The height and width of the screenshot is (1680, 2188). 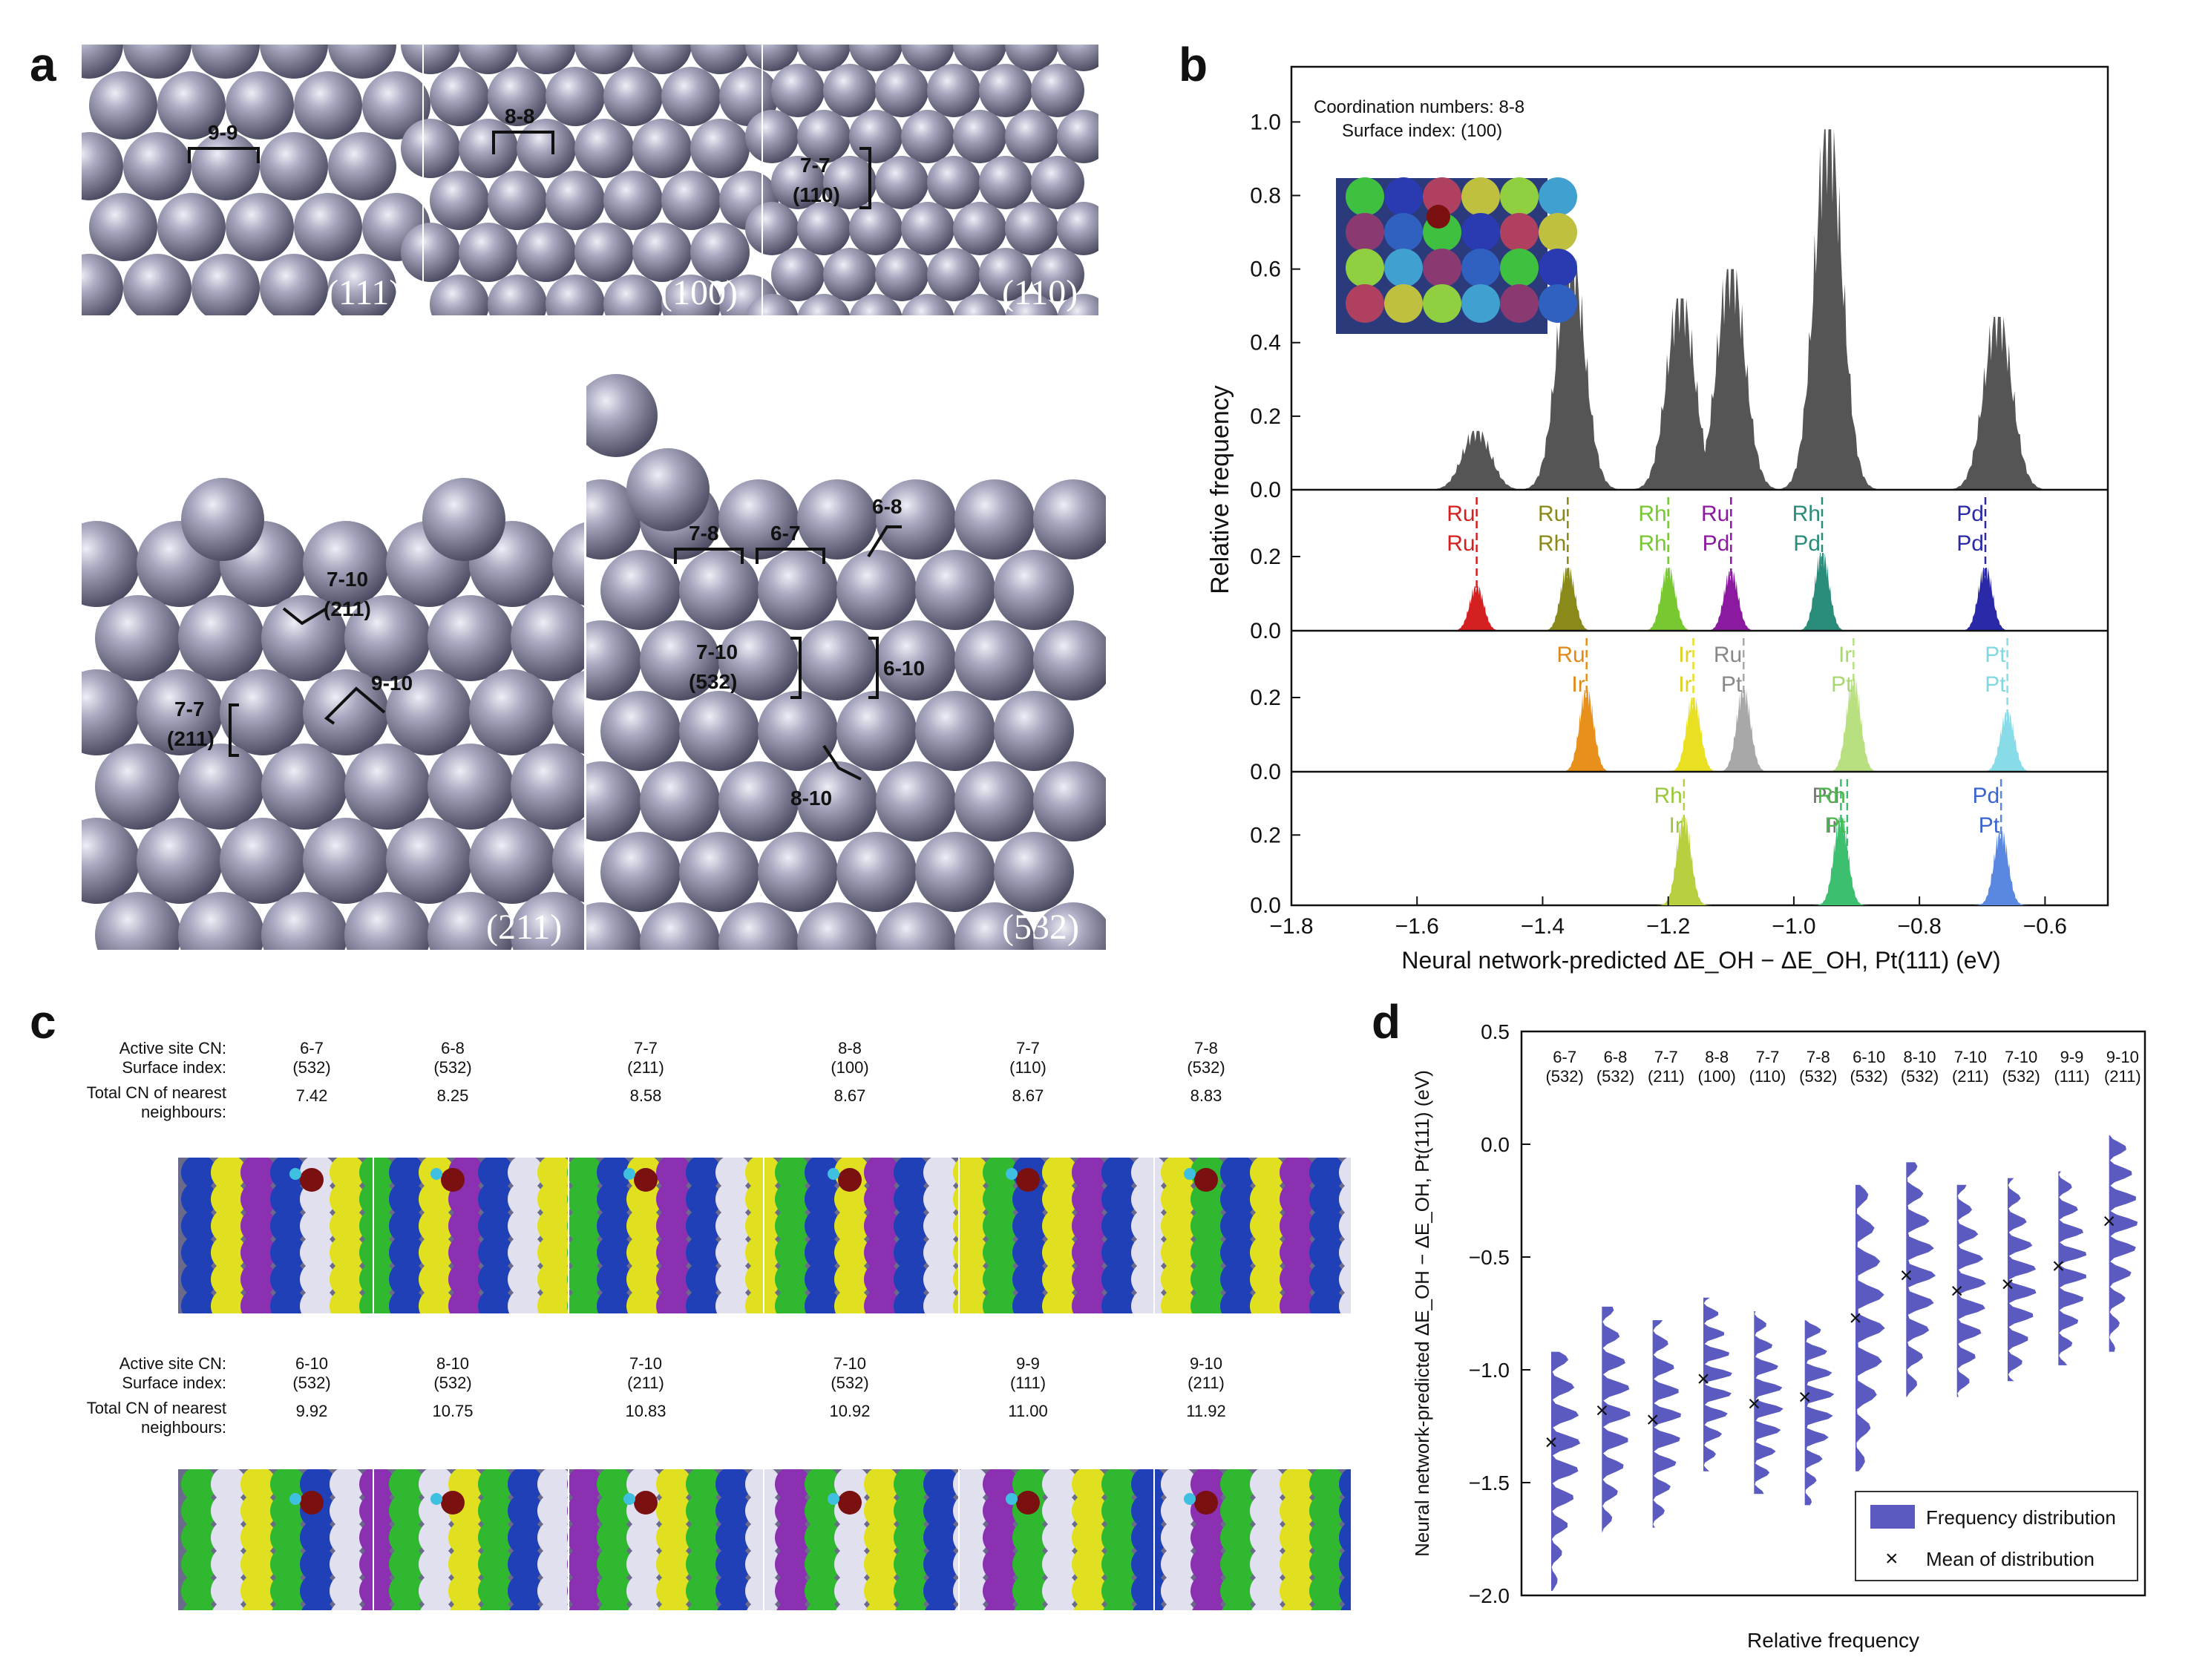 What do you see at coordinates (1818, 1057) in the screenshot?
I see `category-cn-label: 7-8` at bounding box center [1818, 1057].